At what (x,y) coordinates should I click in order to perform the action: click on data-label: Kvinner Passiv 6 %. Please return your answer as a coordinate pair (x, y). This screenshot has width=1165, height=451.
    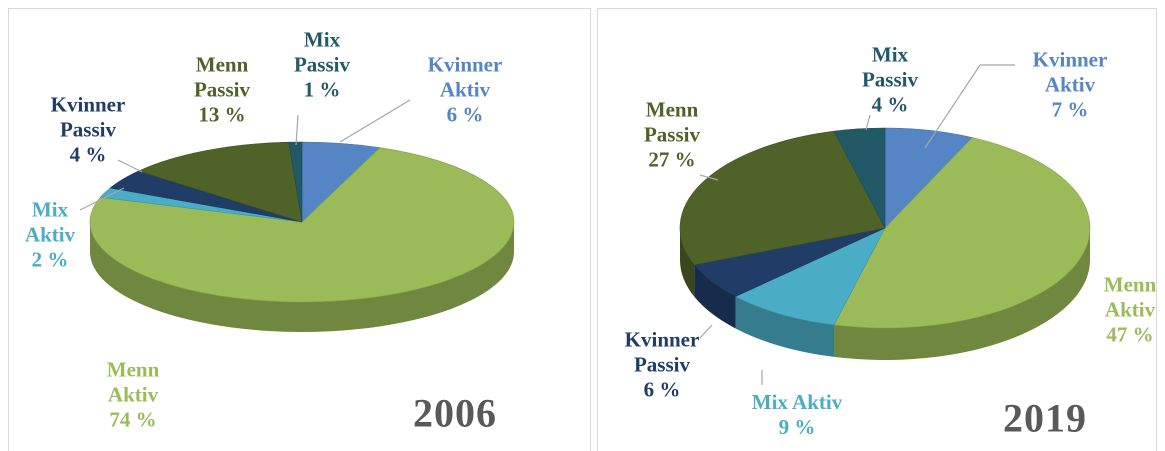
    Looking at the image, I should click on (662, 365).